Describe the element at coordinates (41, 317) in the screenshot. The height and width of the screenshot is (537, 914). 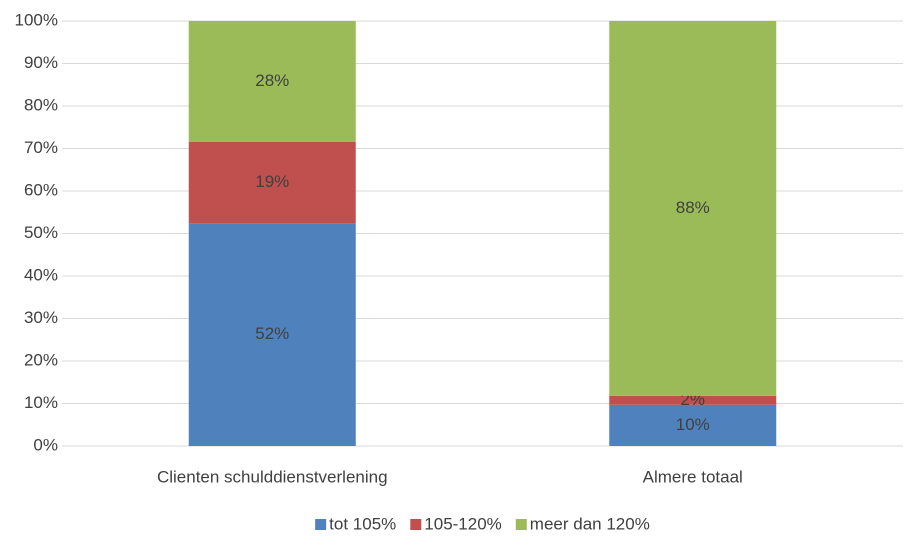
I see `y-tick-label: 30%` at that location.